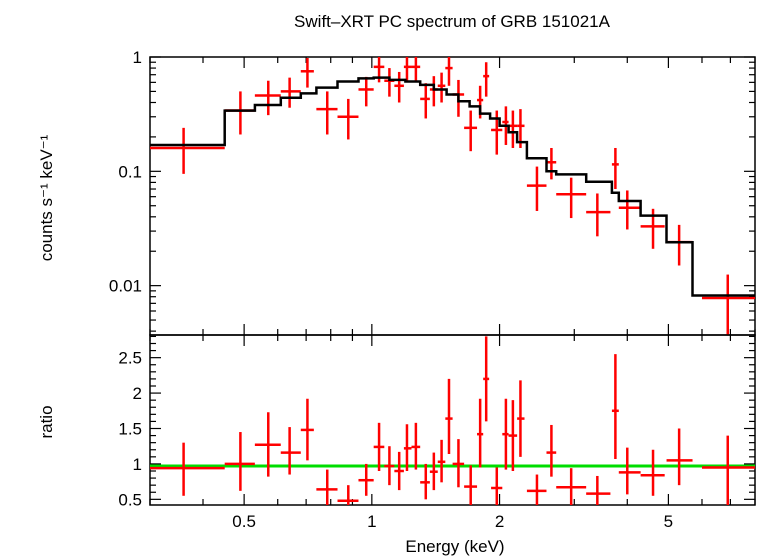 Image resolution: width=758 pixels, height=556 pixels. What do you see at coordinates (244, 521) in the screenshot?
I see `x-tick-label: 0.5` at bounding box center [244, 521].